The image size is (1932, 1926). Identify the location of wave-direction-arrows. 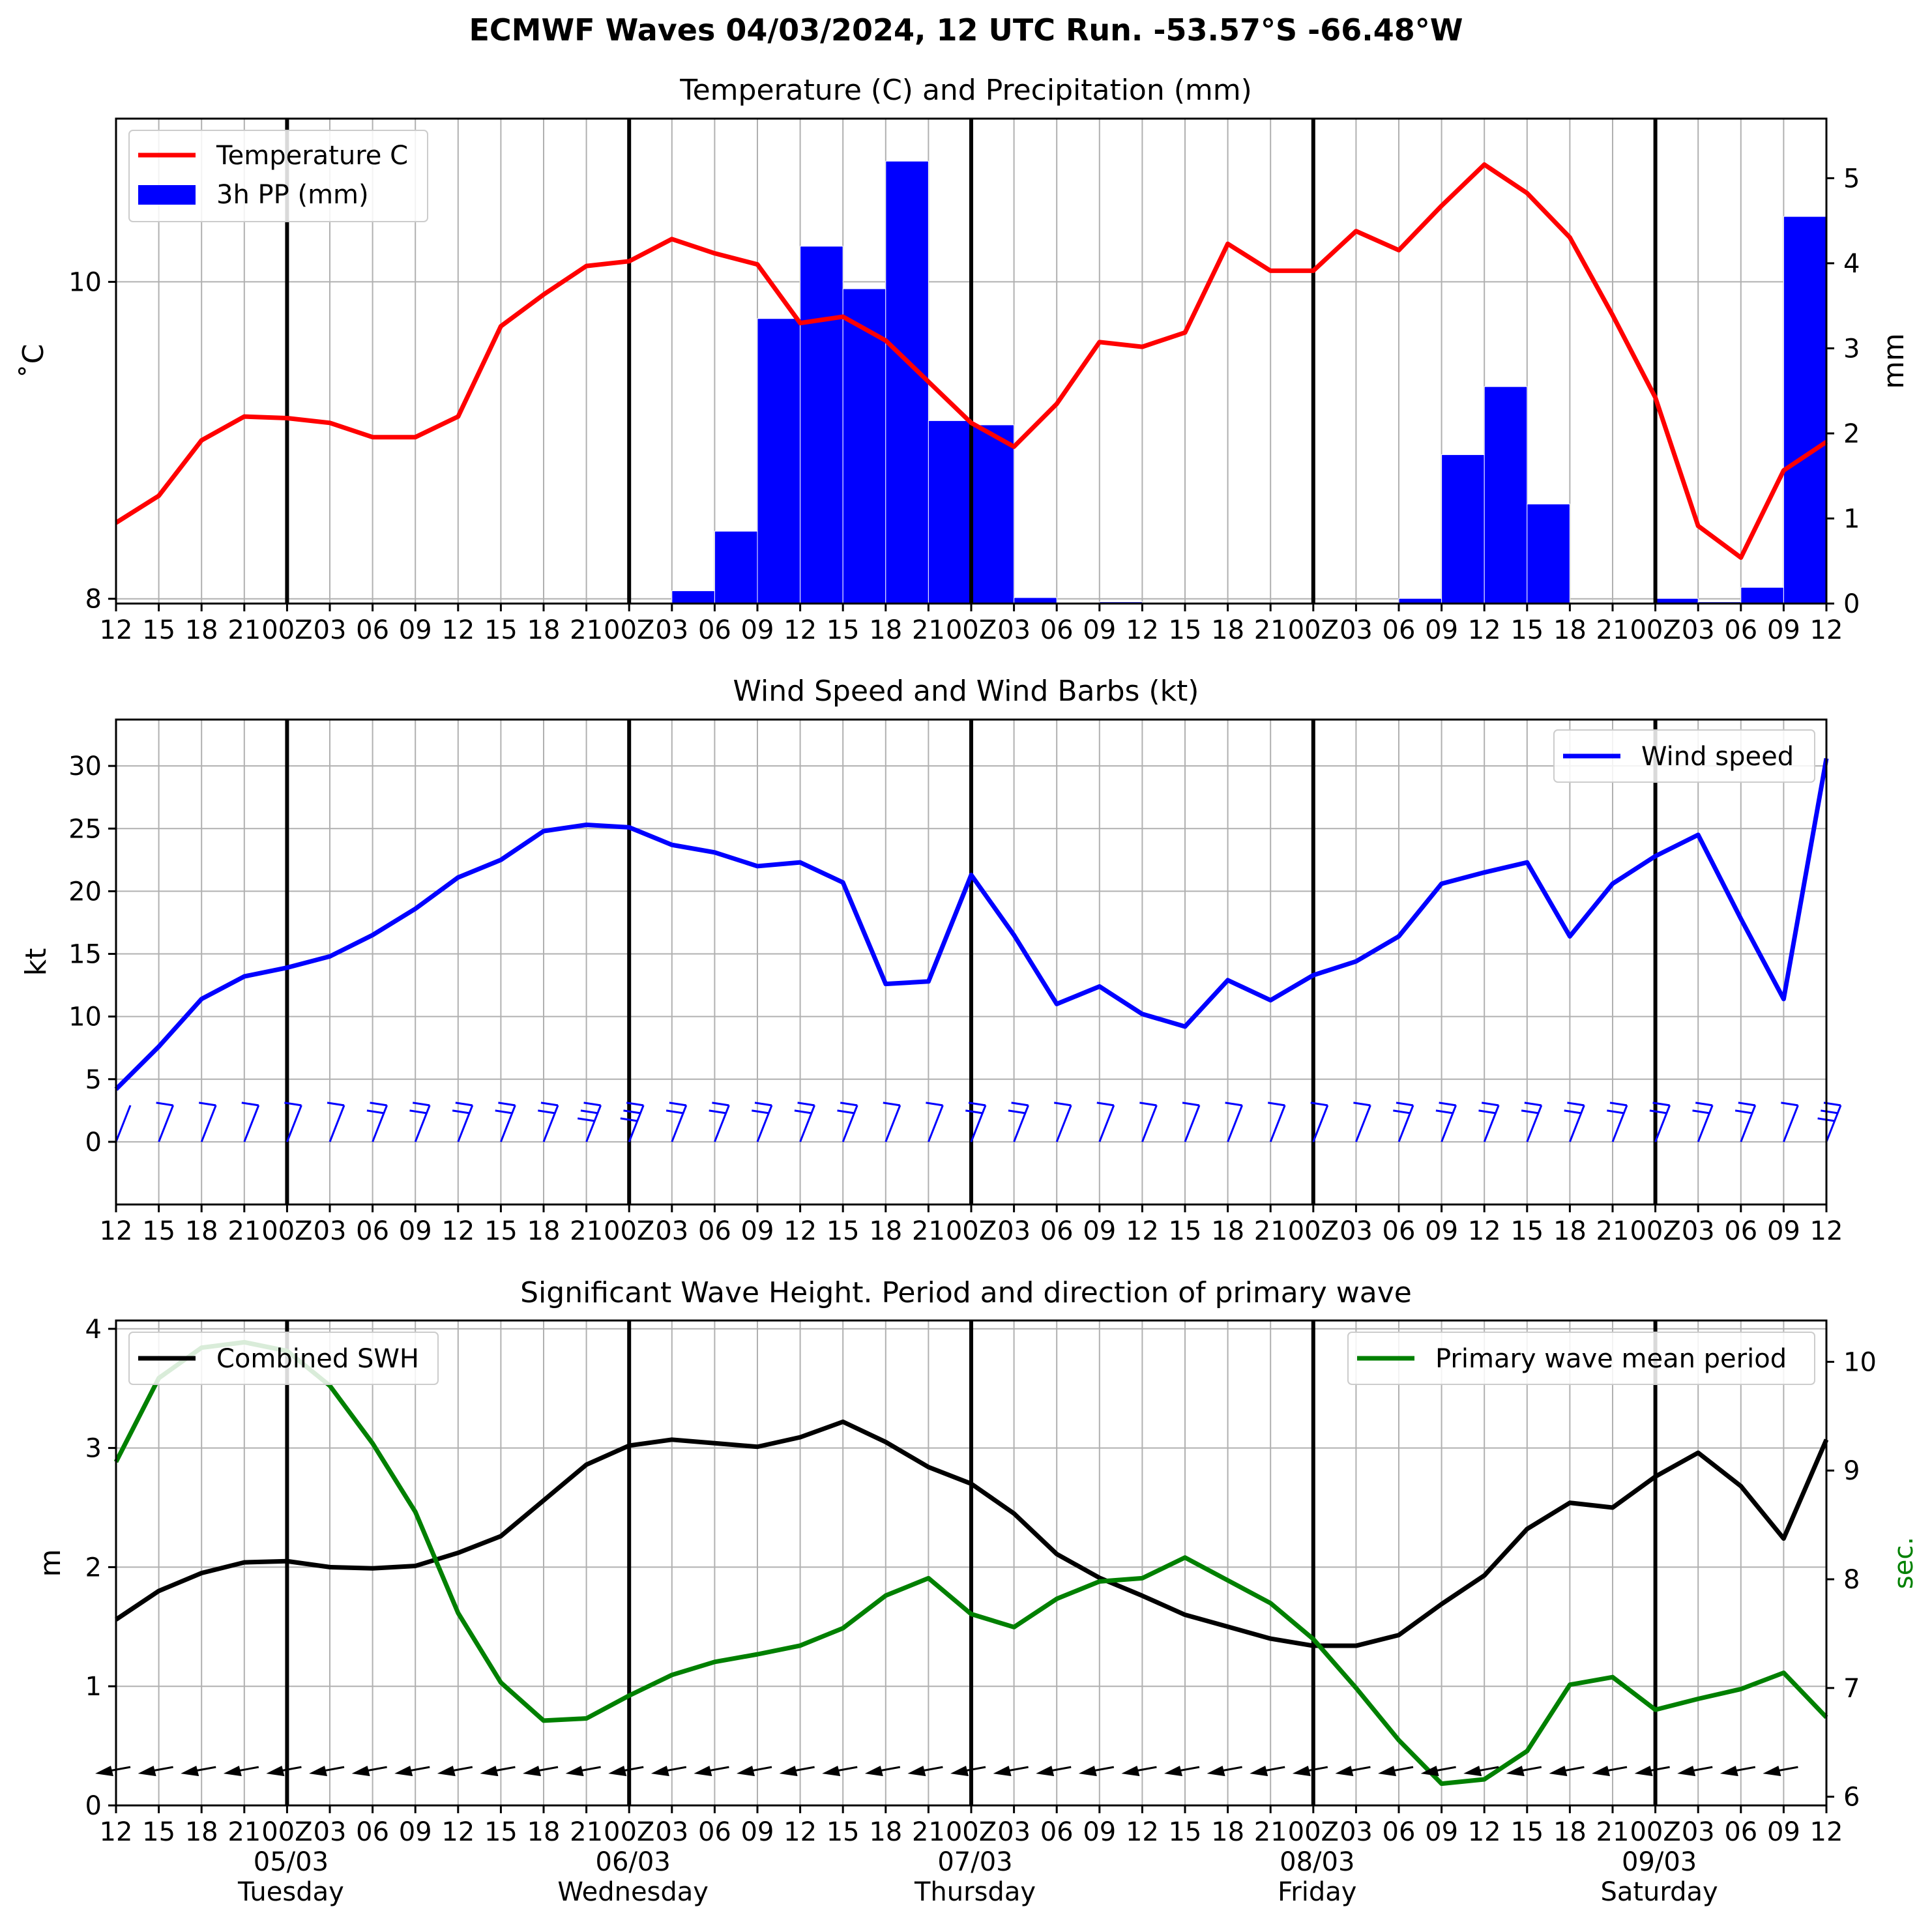
(947, 1771).